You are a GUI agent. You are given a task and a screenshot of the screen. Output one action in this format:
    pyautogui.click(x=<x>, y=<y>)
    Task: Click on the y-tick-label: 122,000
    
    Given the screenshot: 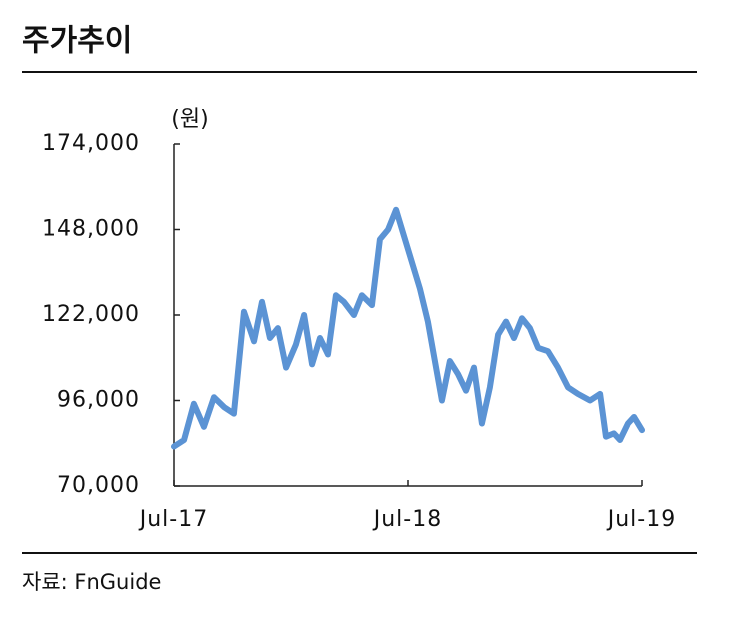 What is the action you would take?
    pyautogui.click(x=91, y=314)
    